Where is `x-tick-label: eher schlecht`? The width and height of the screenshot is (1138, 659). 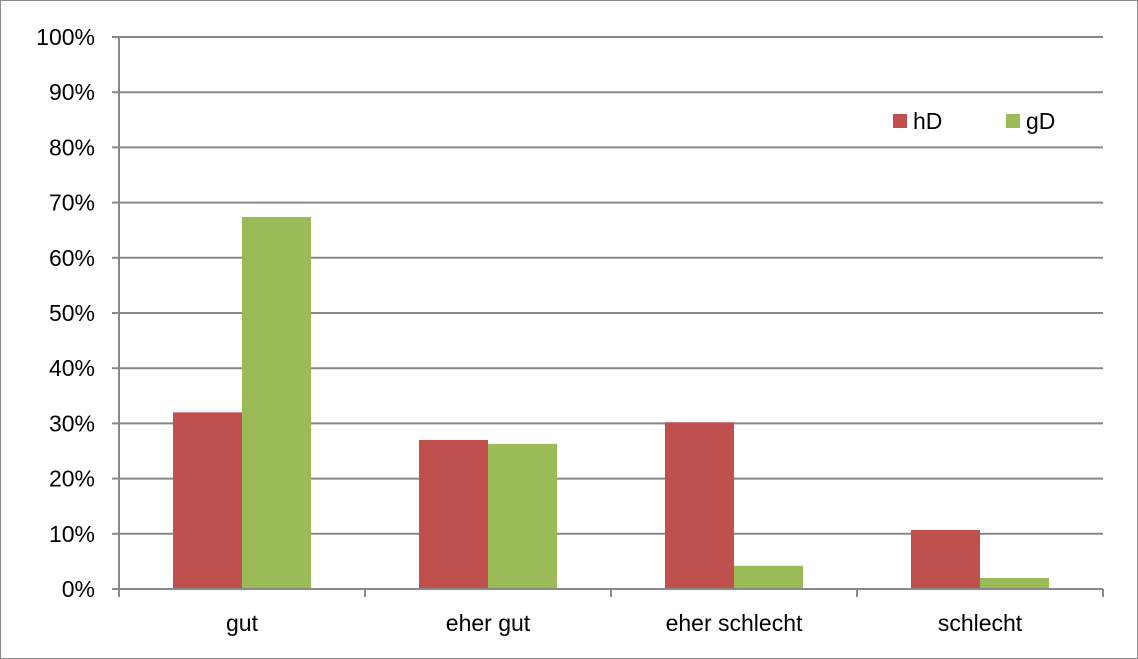
x-tick-label: eher schlecht is located at coordinates (734, 623).